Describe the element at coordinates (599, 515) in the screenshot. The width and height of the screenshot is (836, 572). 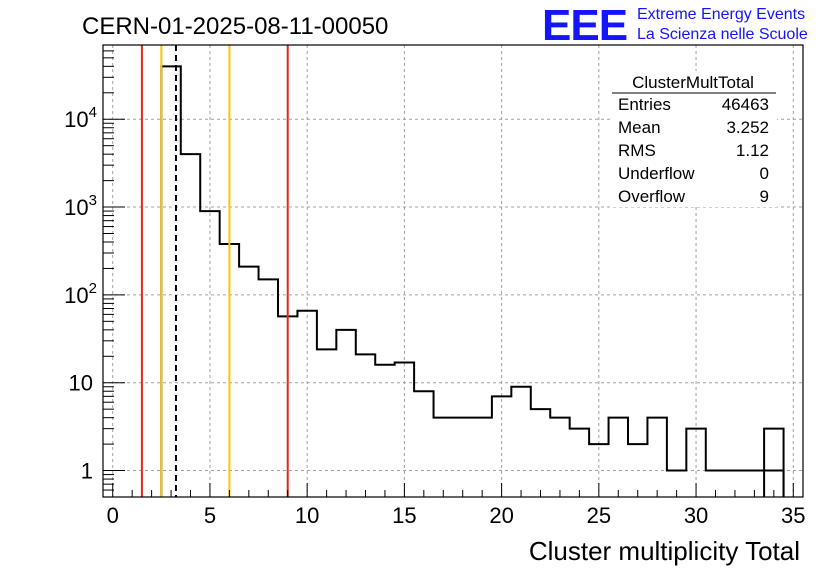
I see `x-tick-label: 25` at that location.